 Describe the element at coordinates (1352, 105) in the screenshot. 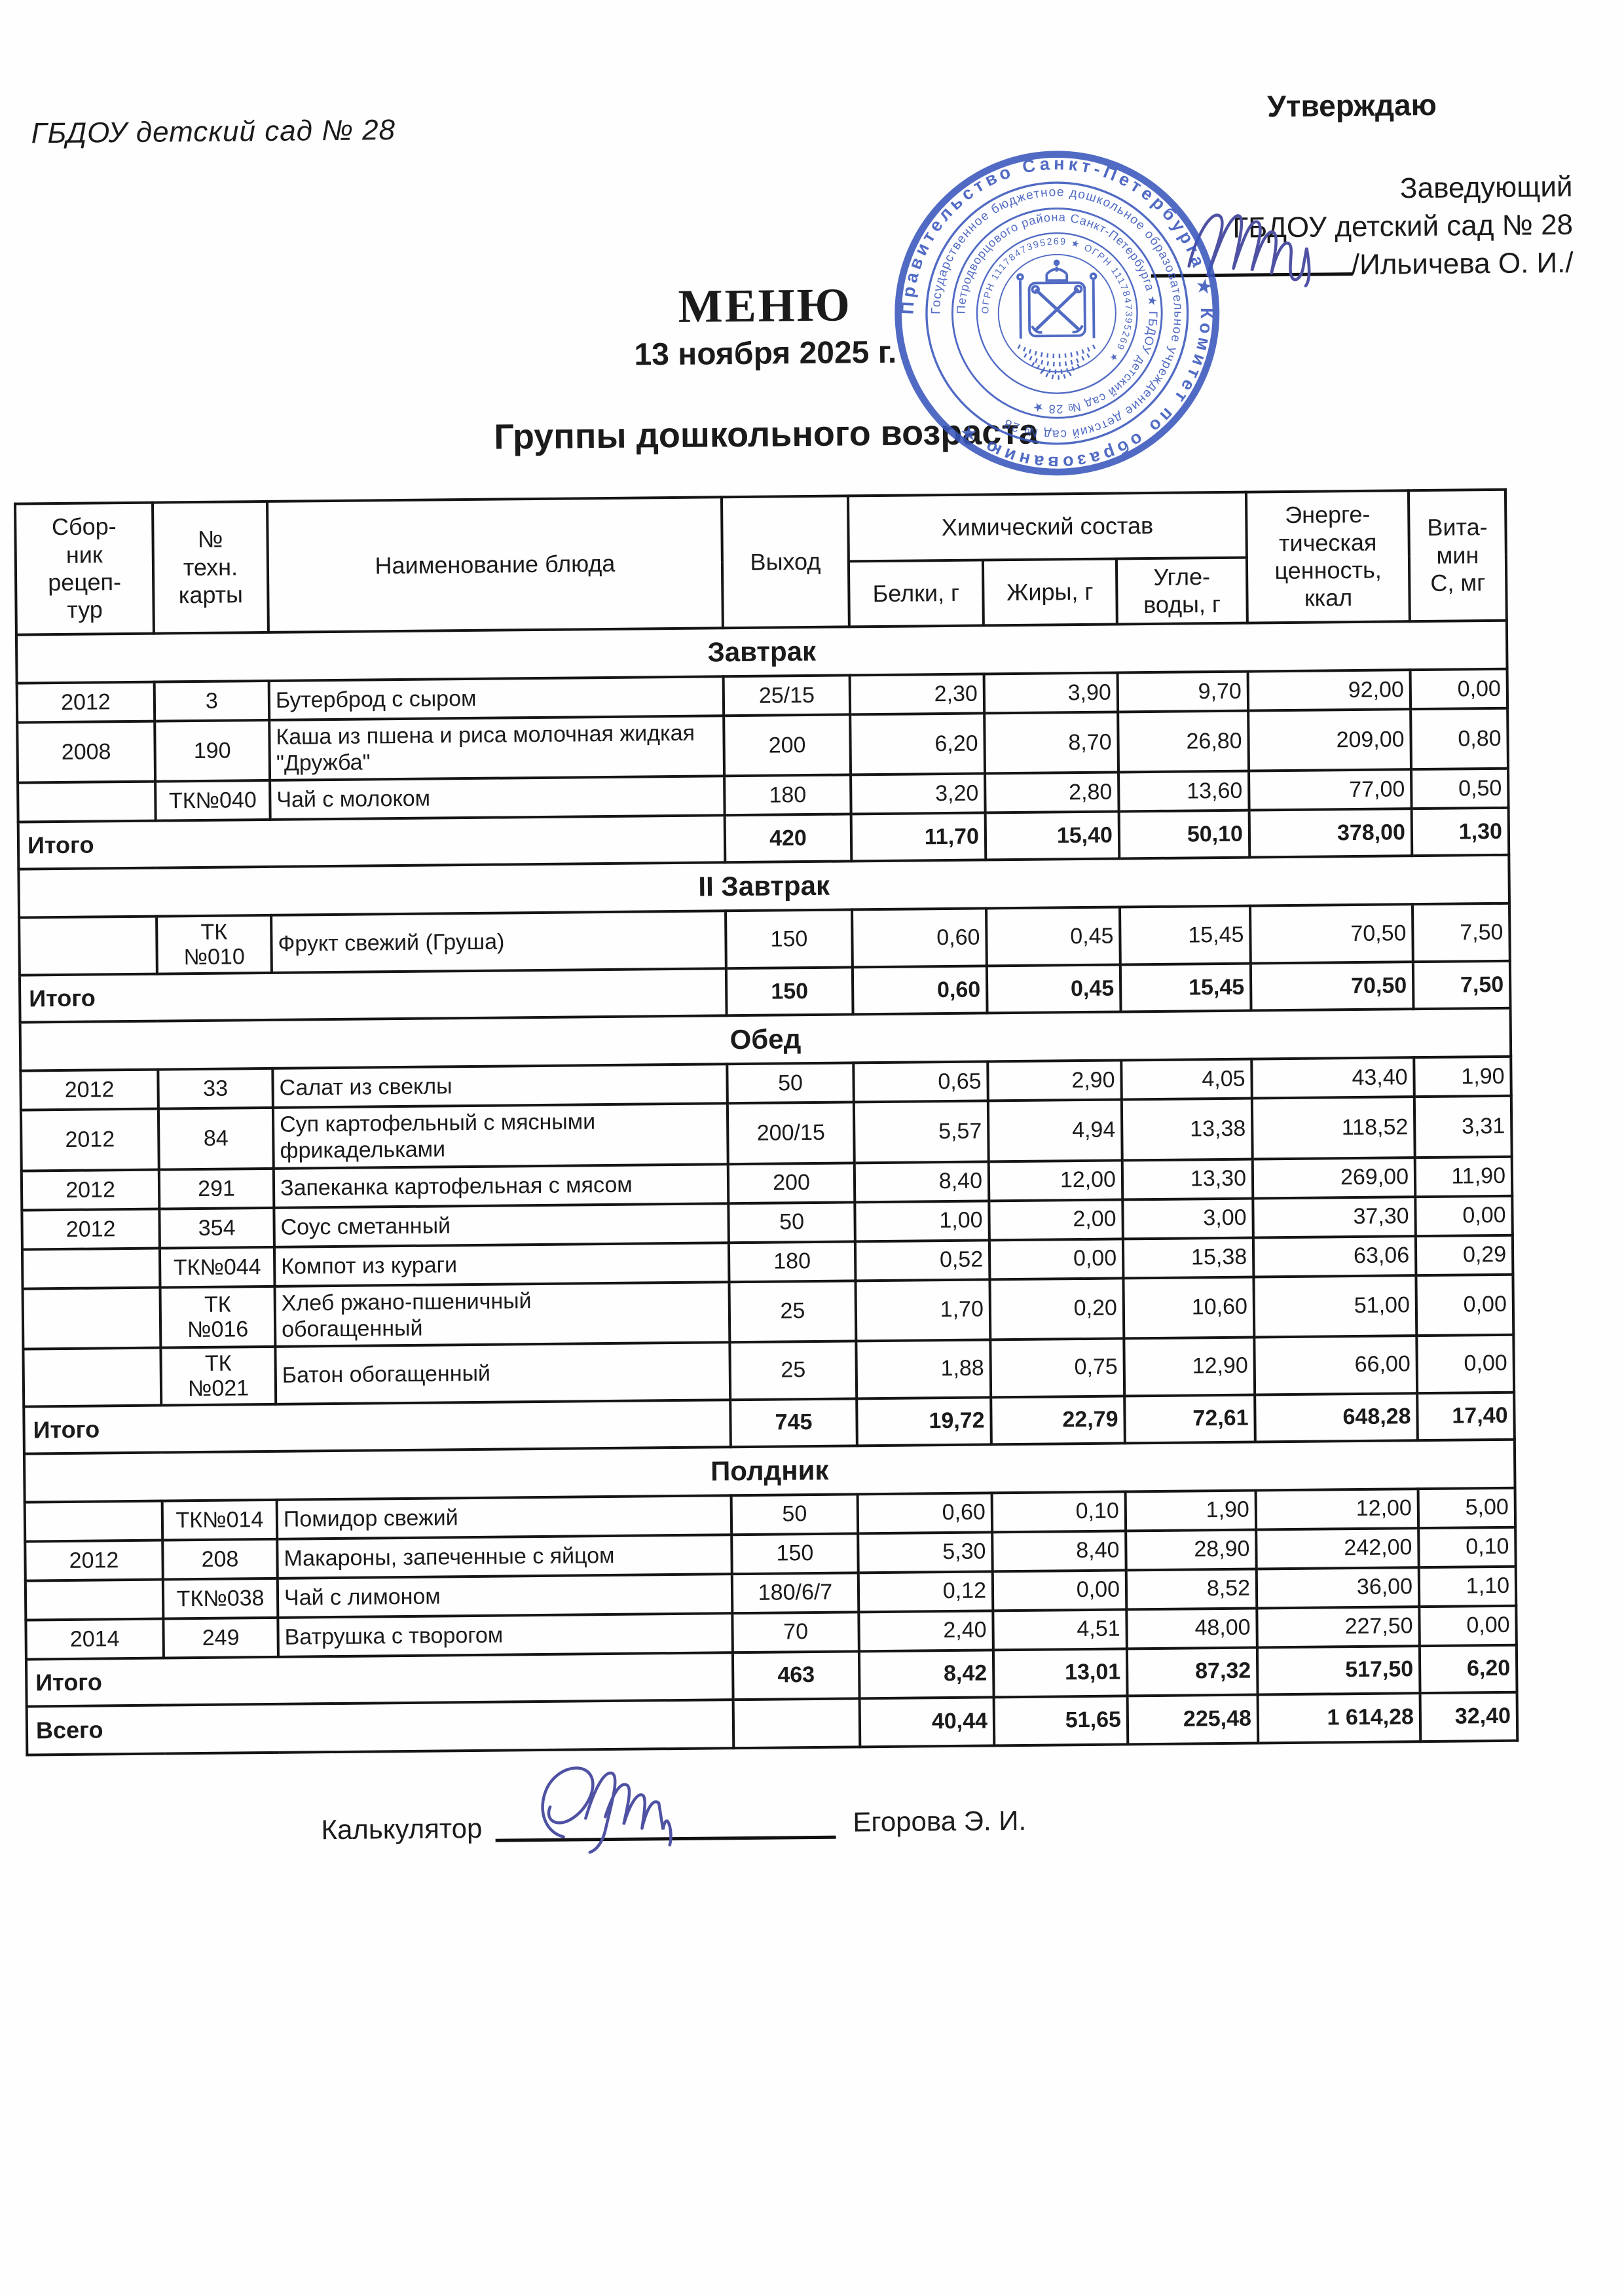

I see `approve-label: Утверждаю` at that location.